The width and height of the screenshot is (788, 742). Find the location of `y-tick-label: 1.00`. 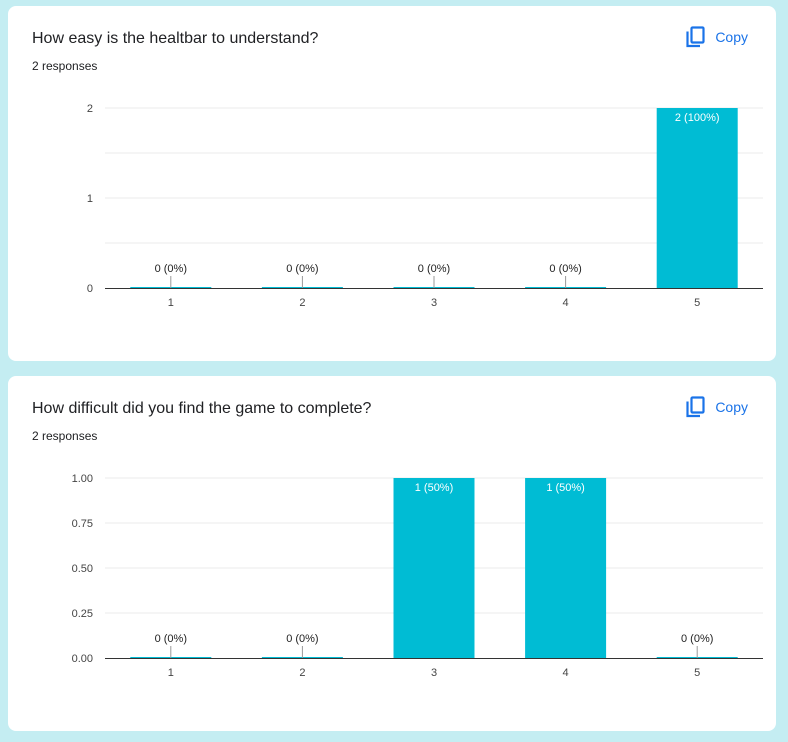

y-tick-label: 1.00 is located at coordinates (82, 479).